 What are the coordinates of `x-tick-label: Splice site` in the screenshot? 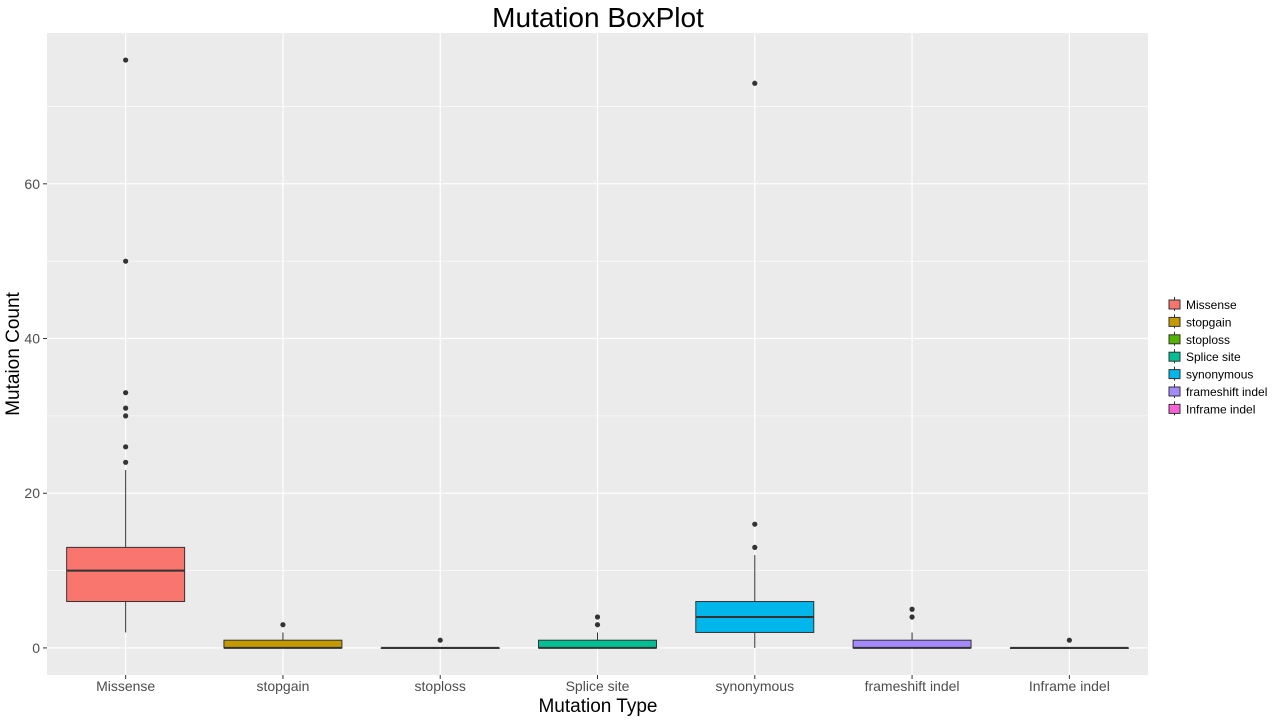 It's located at (598, 686).